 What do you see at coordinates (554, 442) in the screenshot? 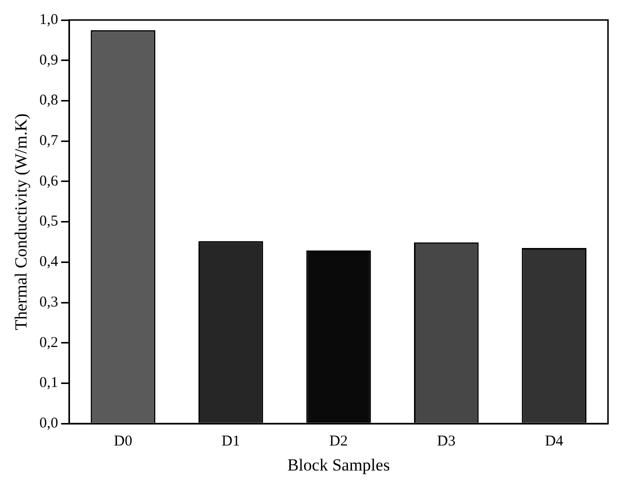
I see `x-tick-label: D4` at bounding box center [554, 442].